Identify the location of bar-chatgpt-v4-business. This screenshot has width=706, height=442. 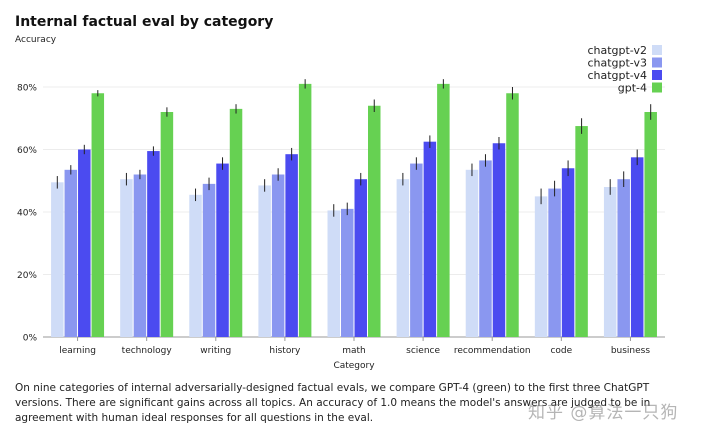
(637, 247).